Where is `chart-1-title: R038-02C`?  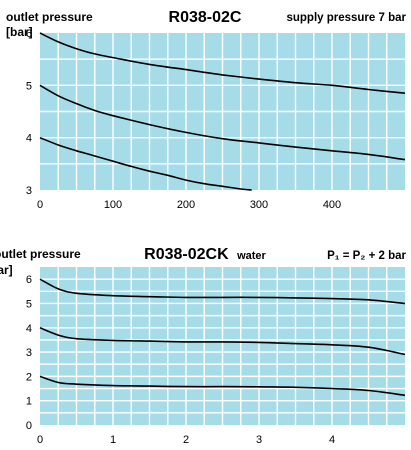
chart-1-title: R038-02C is located at coordinates (205, 17).